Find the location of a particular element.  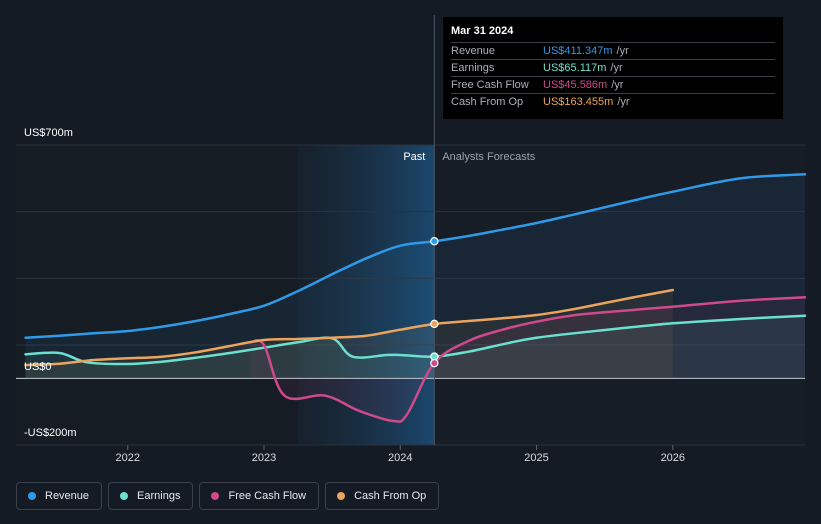

tooltip-row-revenue: Revenue US$411.347m /yr is located at coordinates (613, 50).